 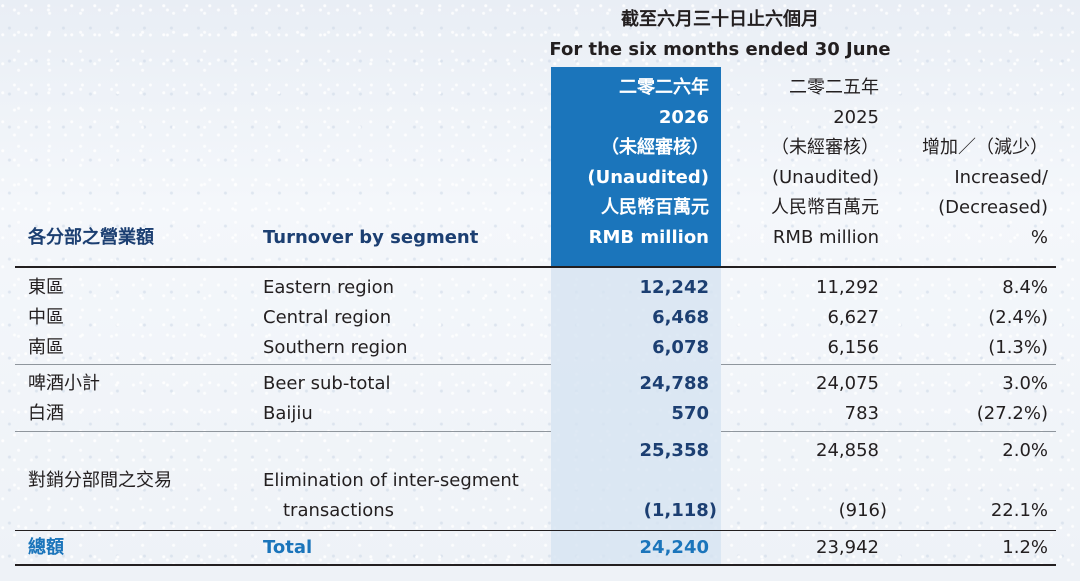 I want to click on row-label-zh: 啤酒小計, so click(x=64, y=383).